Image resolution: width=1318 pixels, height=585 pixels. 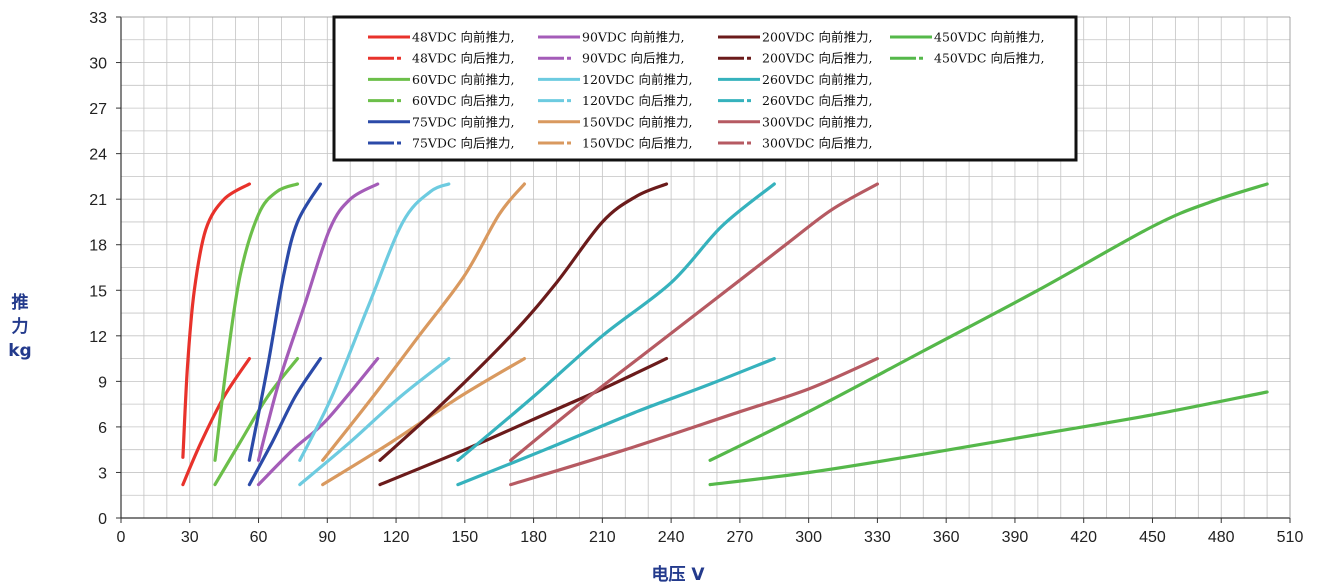 What do you see at coordinates (396, 537) in the screenshot?
I see `x-tick-label: 120` at bounding box center [396, 537].